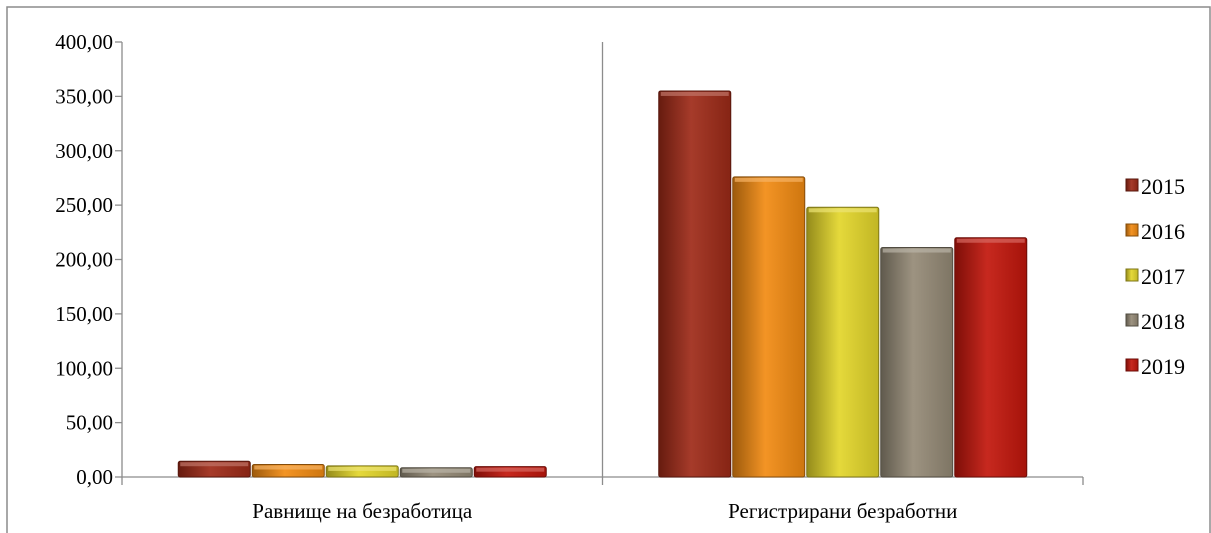 Image resolution: width=1211 pixels, height=533 pixels. I want to click on y-tick-label: 50,00, so click(89, 423).